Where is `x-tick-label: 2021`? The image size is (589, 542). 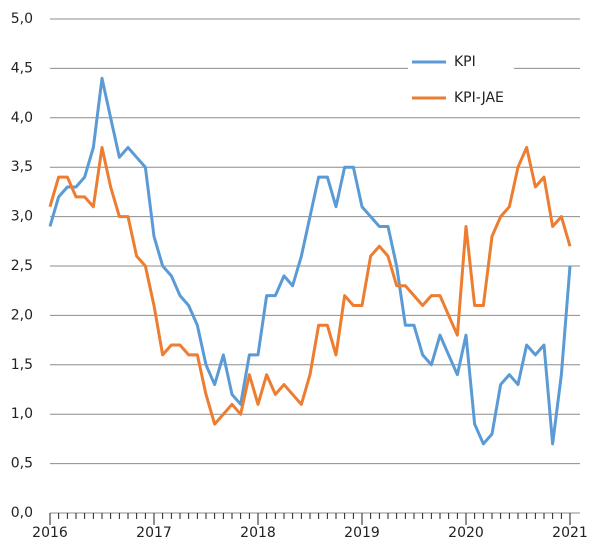
x-tick-label: 2021 is located at coordinates (570, 533).